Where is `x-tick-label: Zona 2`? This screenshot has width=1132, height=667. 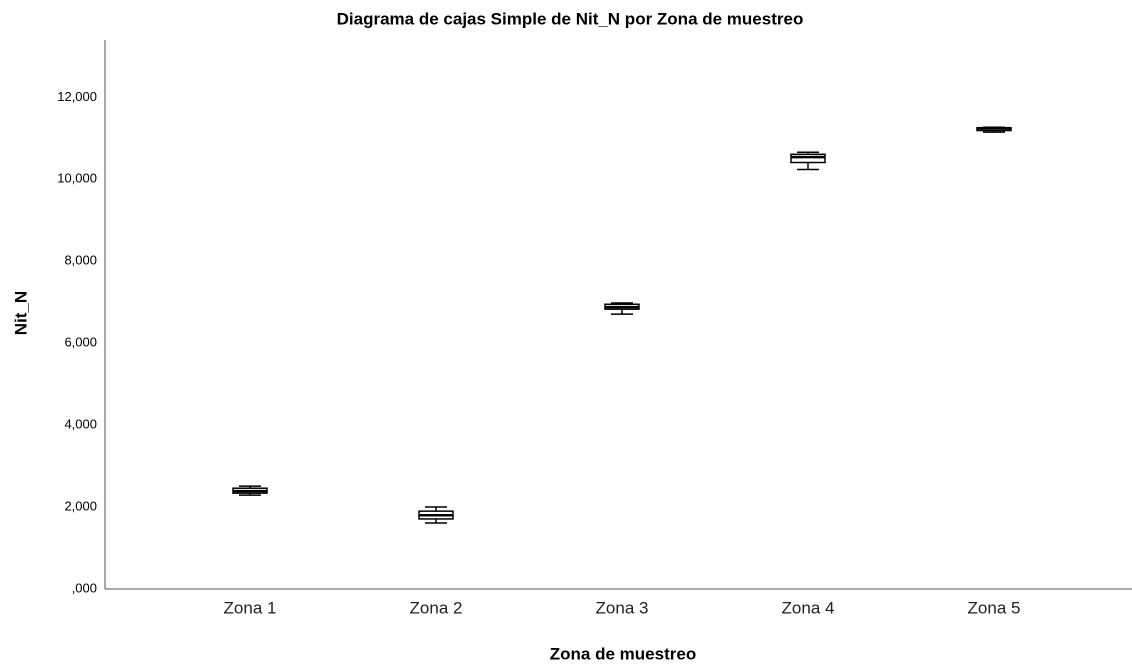 x-tick-label: Zona 2 is located at coordinates (436, 607).